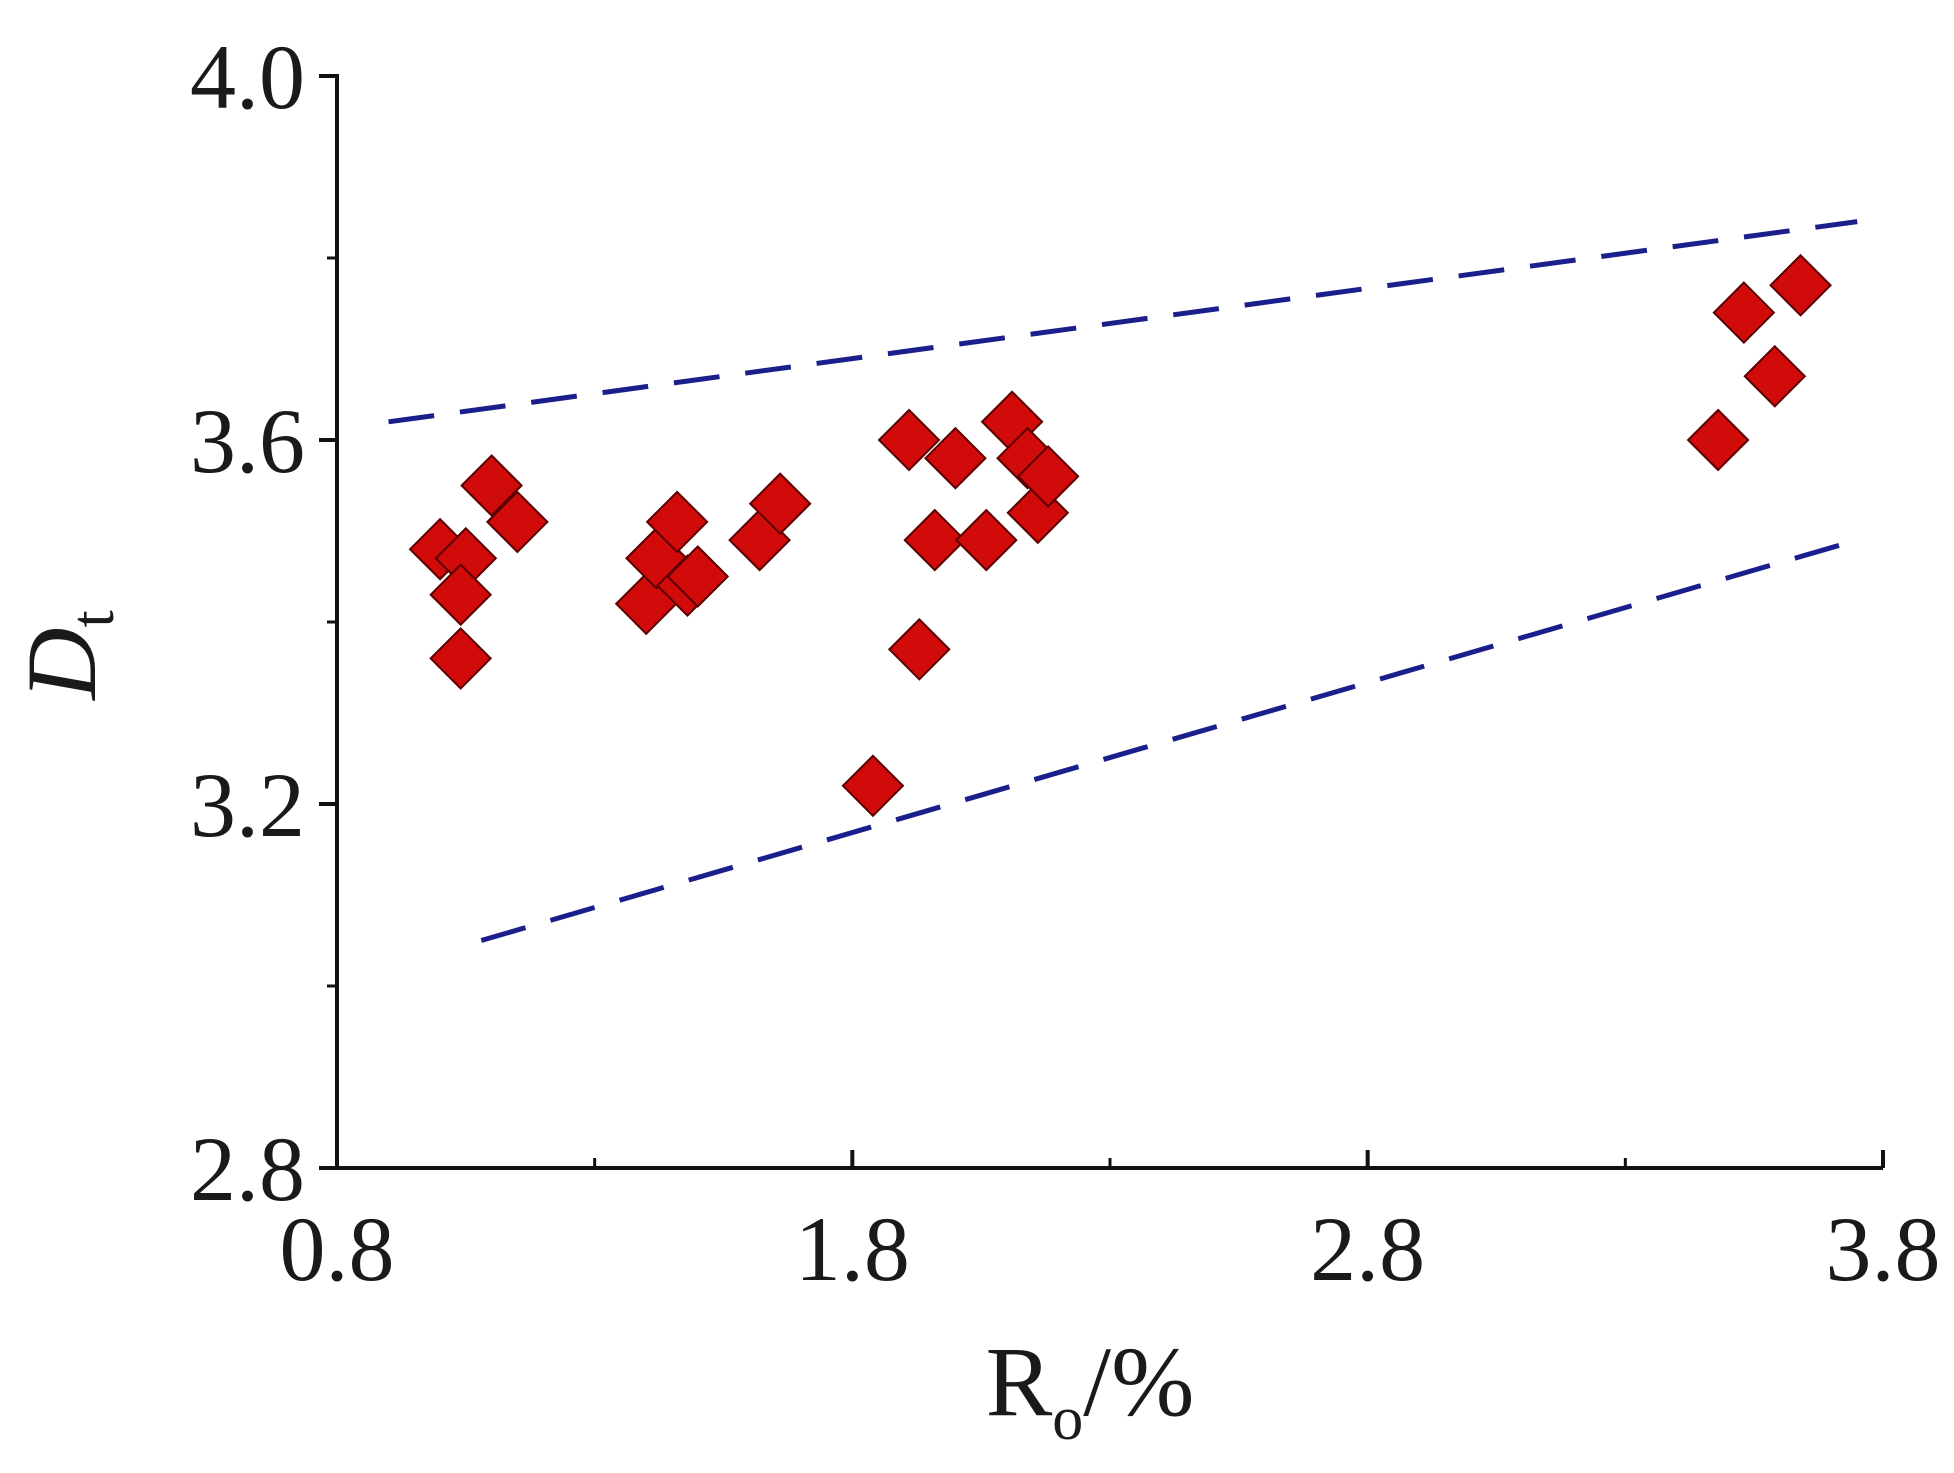  What do you see at coordinates (337, 1249) in the screenshot?
I see `x-tick-label: 0.8` at bounding box center [337, 1249].